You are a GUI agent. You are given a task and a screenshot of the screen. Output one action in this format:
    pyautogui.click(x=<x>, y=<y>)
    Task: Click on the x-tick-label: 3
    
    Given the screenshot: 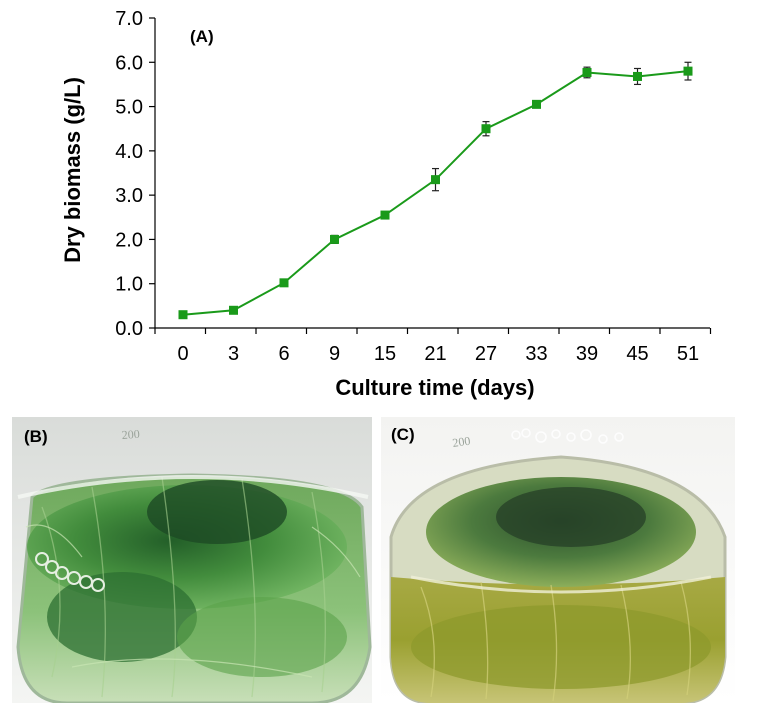 What is the action you would take?
    pyautogui.click(x=233, y=354)
    